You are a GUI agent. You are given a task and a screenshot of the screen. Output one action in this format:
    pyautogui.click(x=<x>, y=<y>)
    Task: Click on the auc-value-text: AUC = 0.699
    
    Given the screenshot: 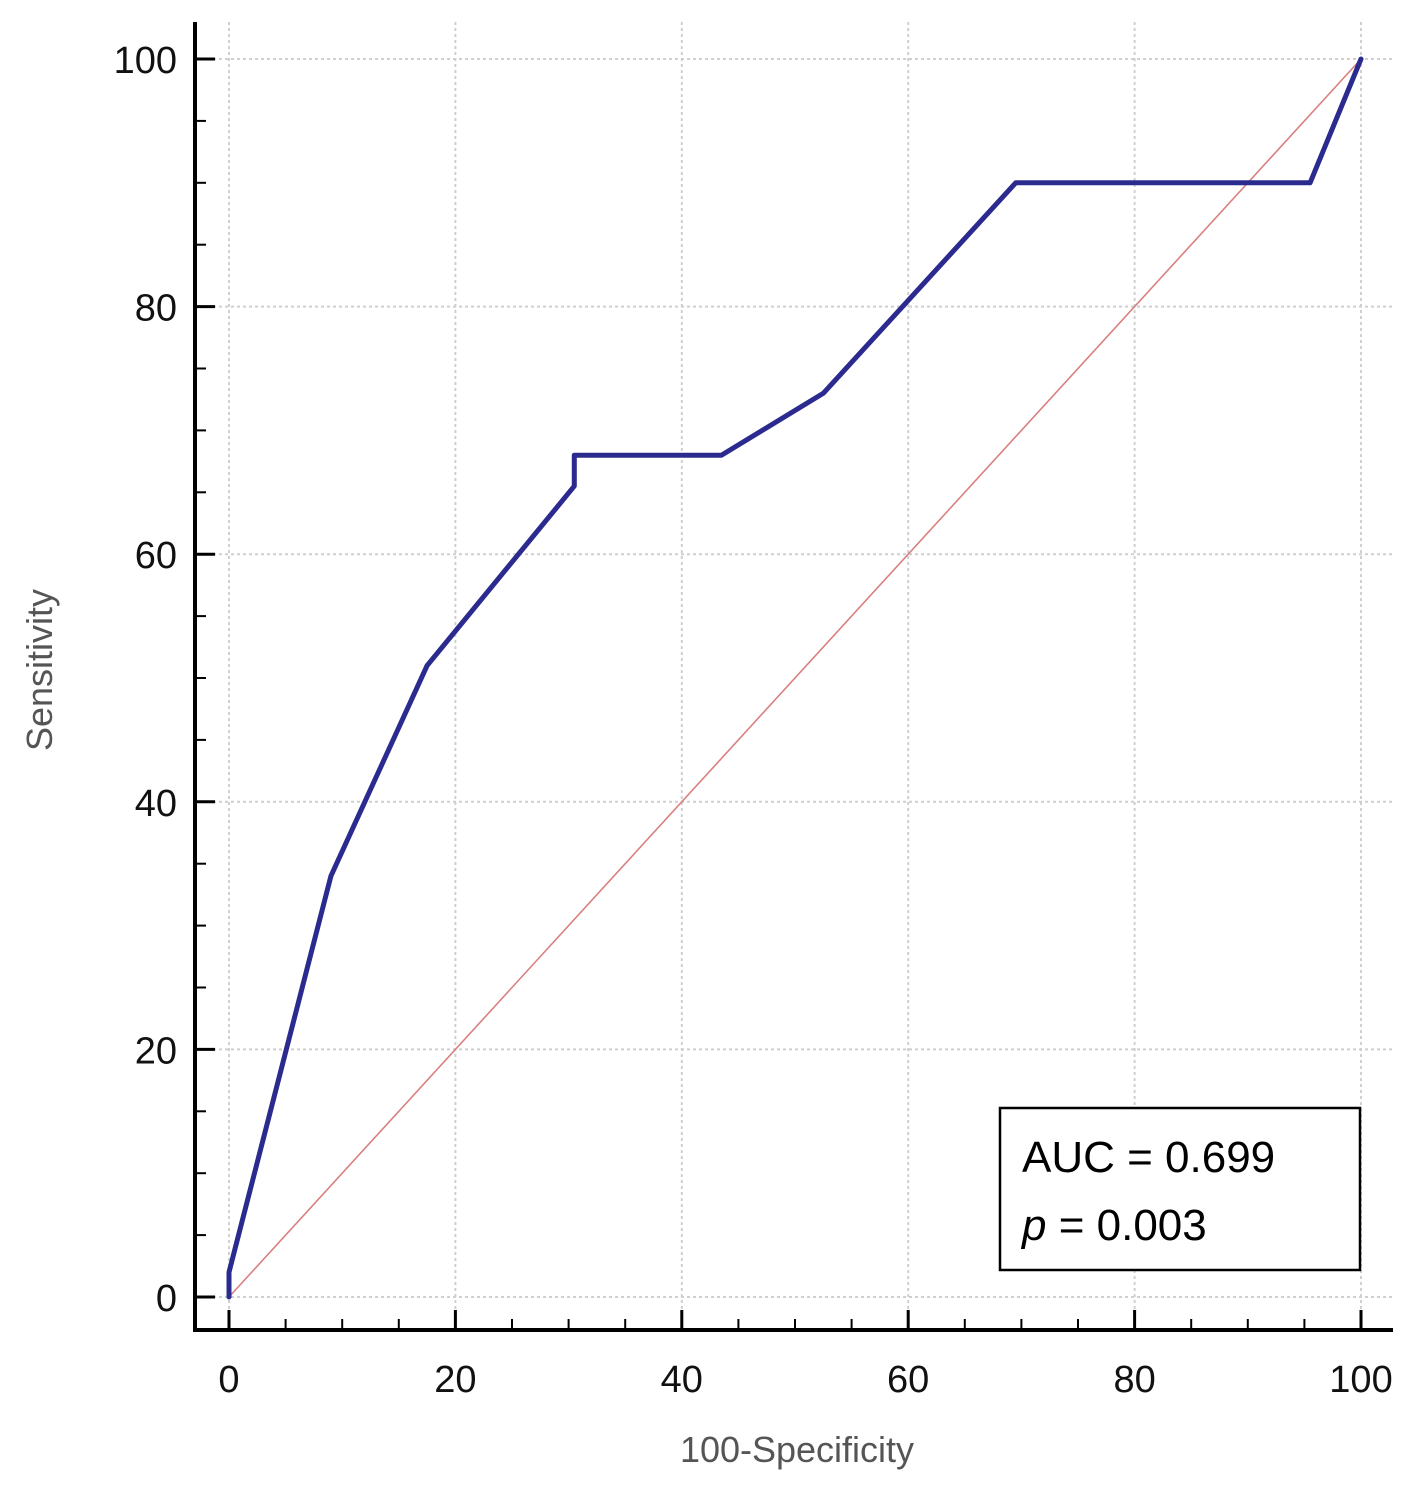 What is the action you would take?
    pyautogui.click(x=1148, y=1157)
    